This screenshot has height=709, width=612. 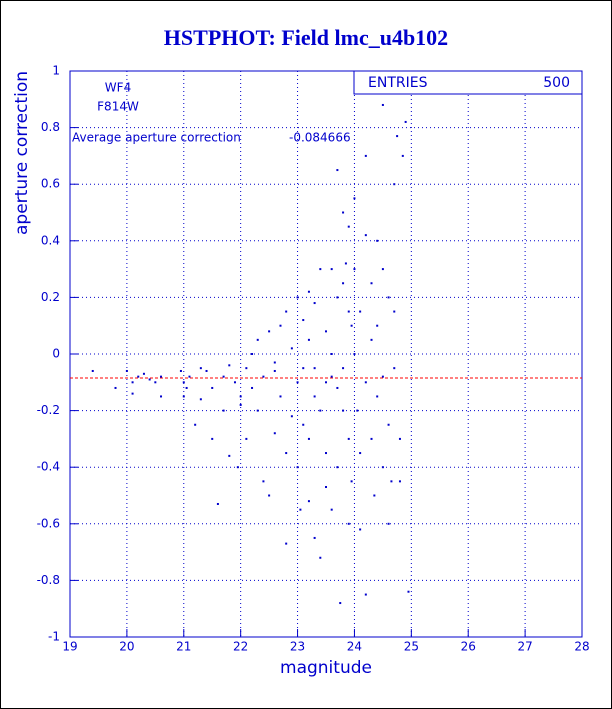 I want to click on x-tick-label: 27, so click(x=524, y=647).